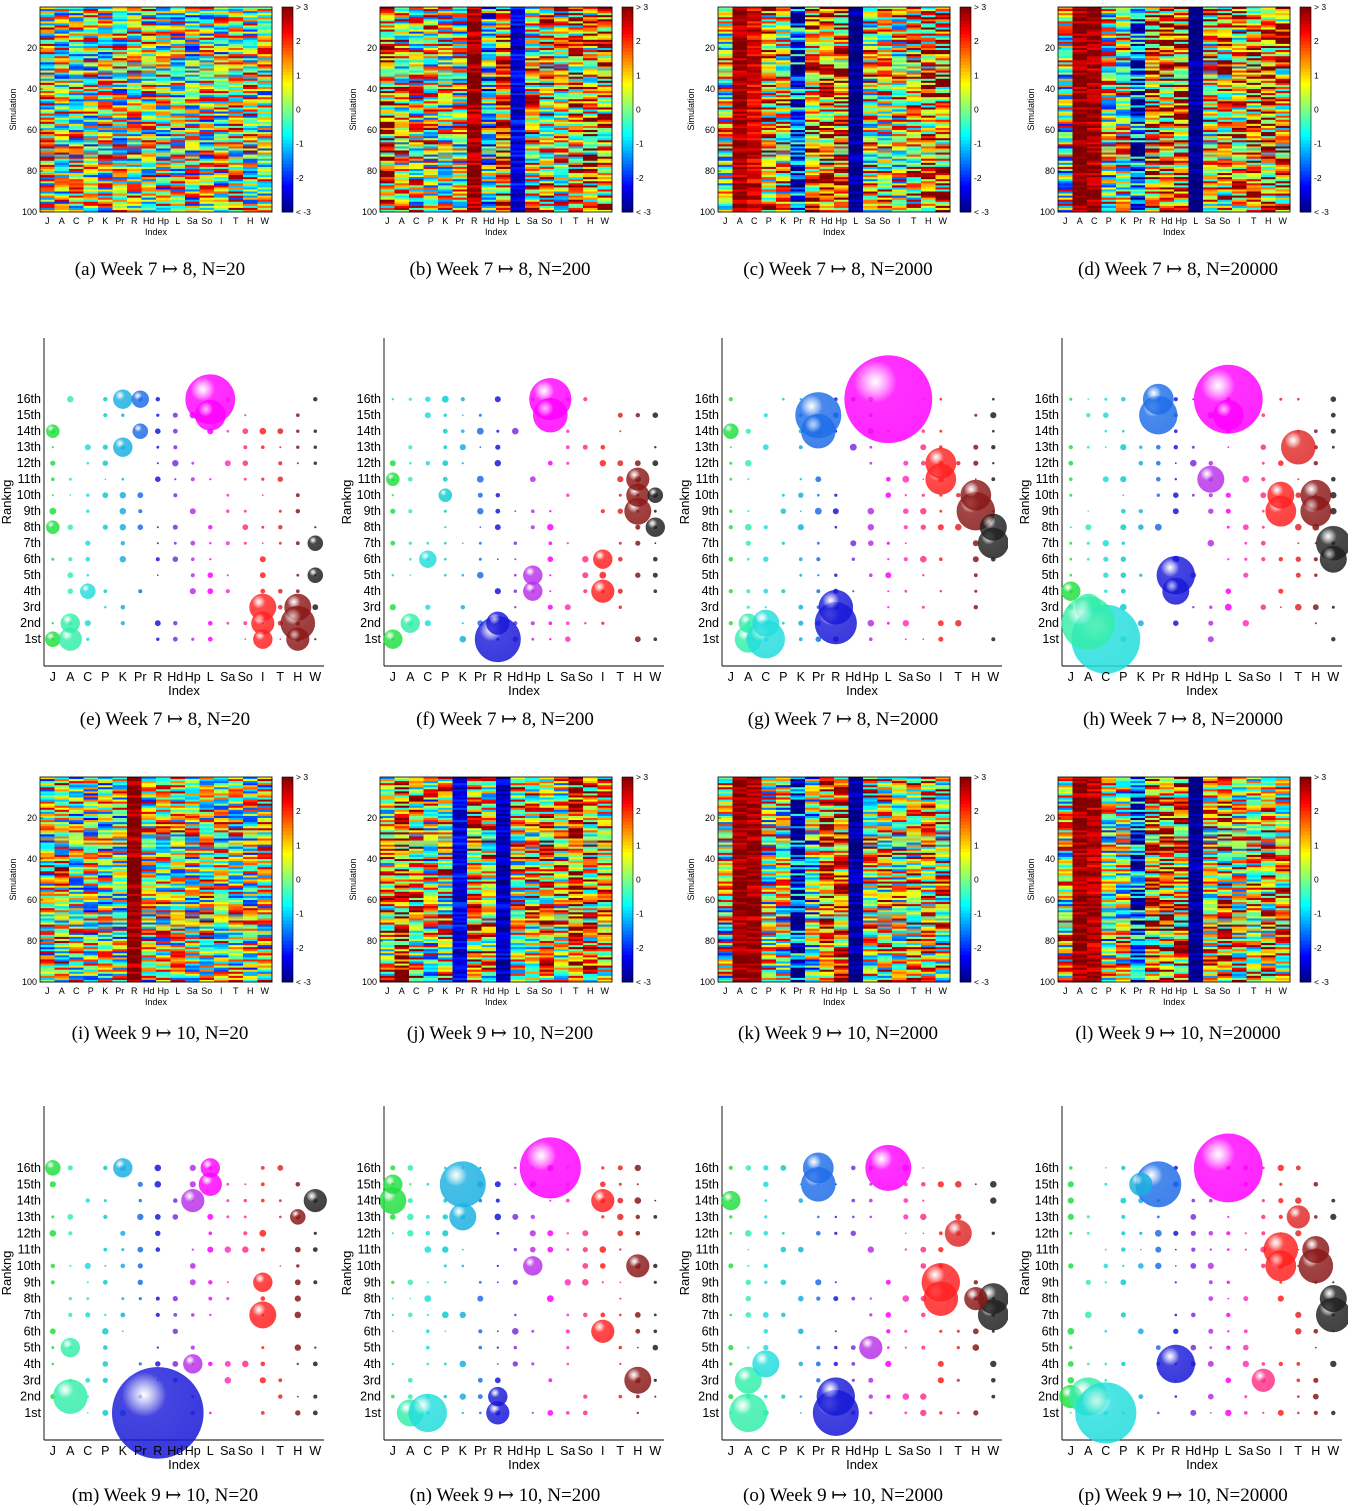  Describe the element at coordinates (160, 269) in the screenshot. I see `subfigure-caption-a: (a) Week 7 ↦ 8, N=20` at that location.